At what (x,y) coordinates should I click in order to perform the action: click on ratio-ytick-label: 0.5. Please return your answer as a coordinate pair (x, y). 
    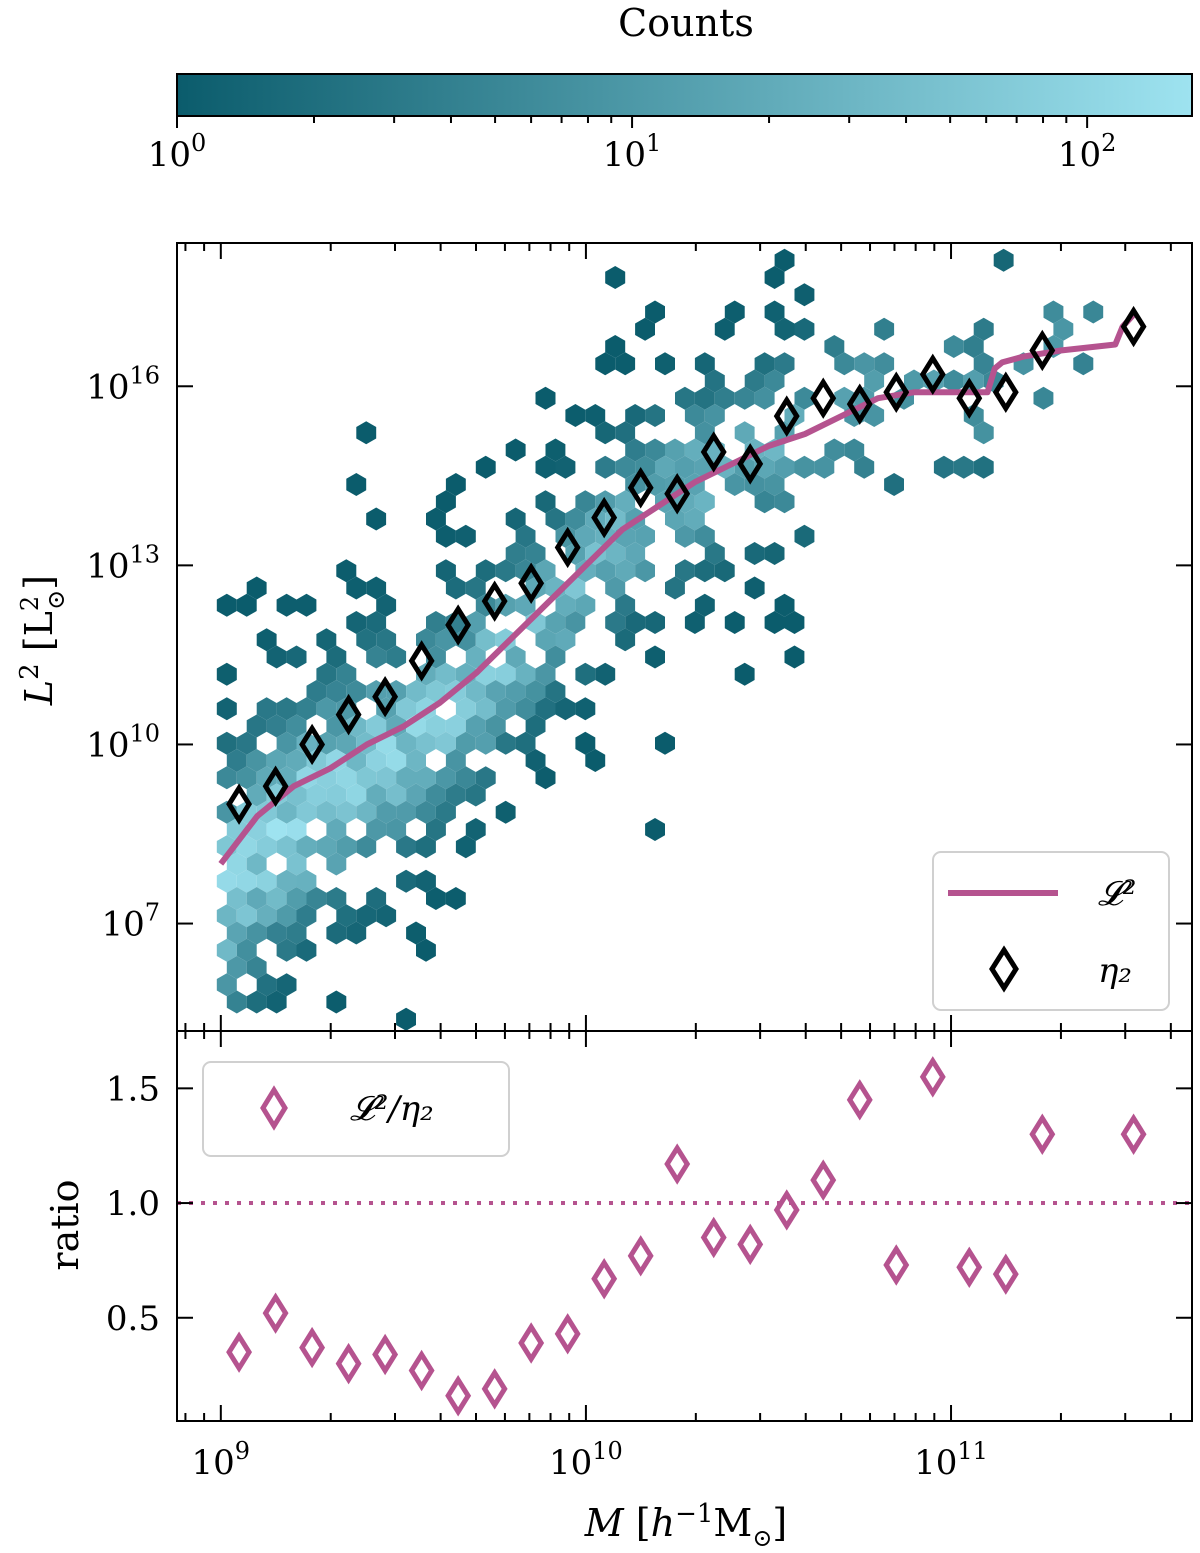
    Looking at the image, I should click on (133, 1319).